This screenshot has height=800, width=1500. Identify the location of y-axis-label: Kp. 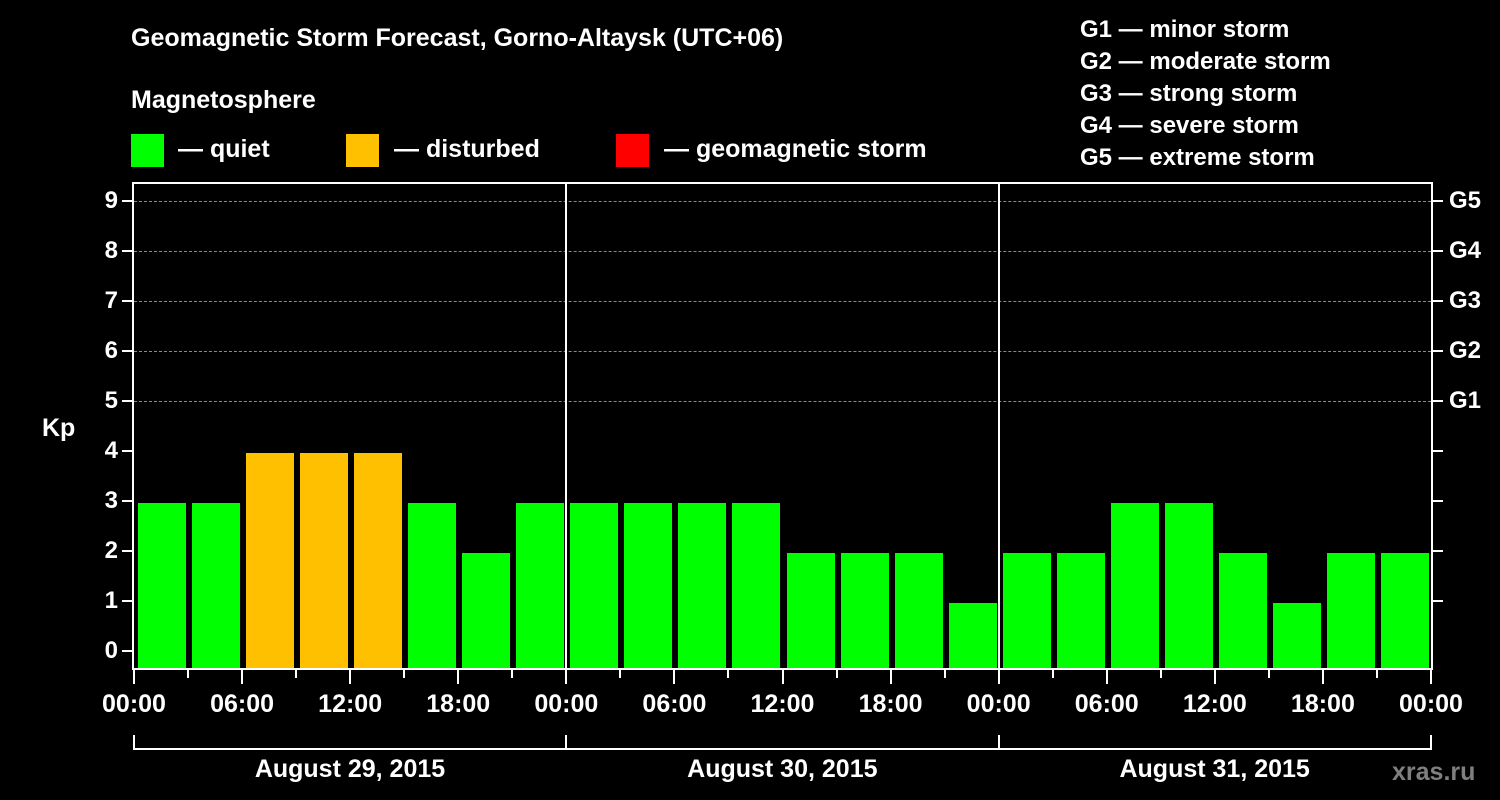
(59, 428).